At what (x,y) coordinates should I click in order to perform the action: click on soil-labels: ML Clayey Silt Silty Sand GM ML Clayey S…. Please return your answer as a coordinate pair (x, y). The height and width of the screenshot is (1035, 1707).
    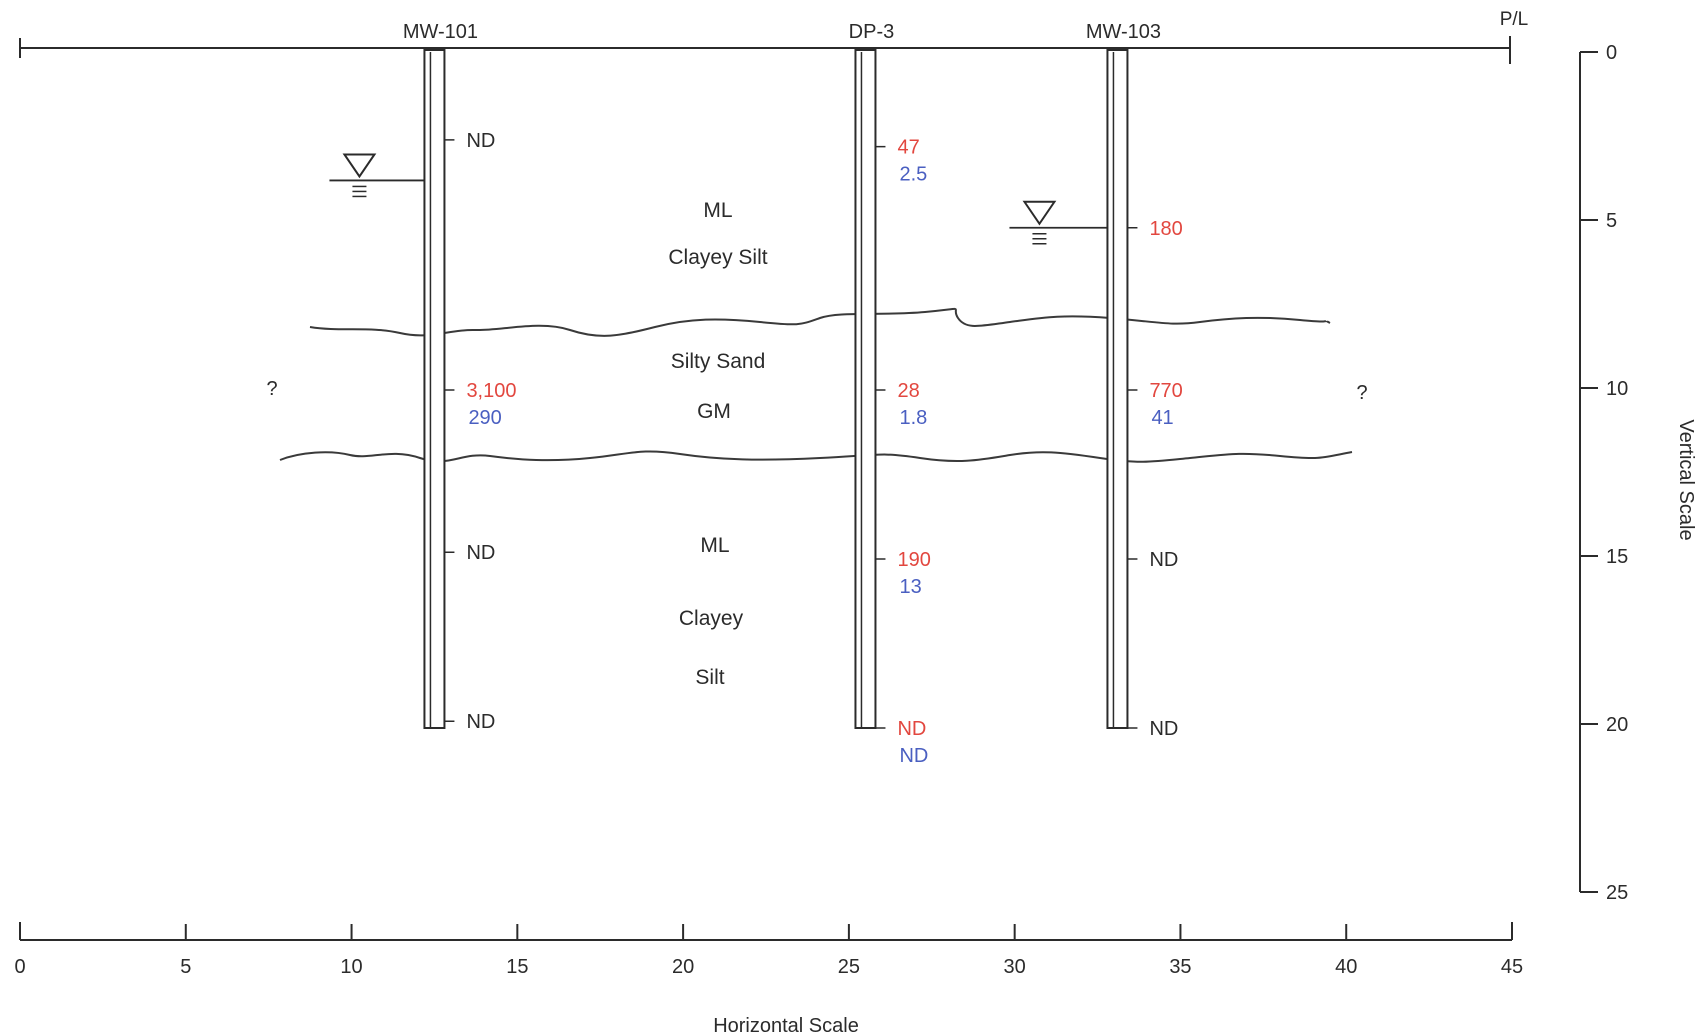
    Looking at the image, I should click on (717, 444).